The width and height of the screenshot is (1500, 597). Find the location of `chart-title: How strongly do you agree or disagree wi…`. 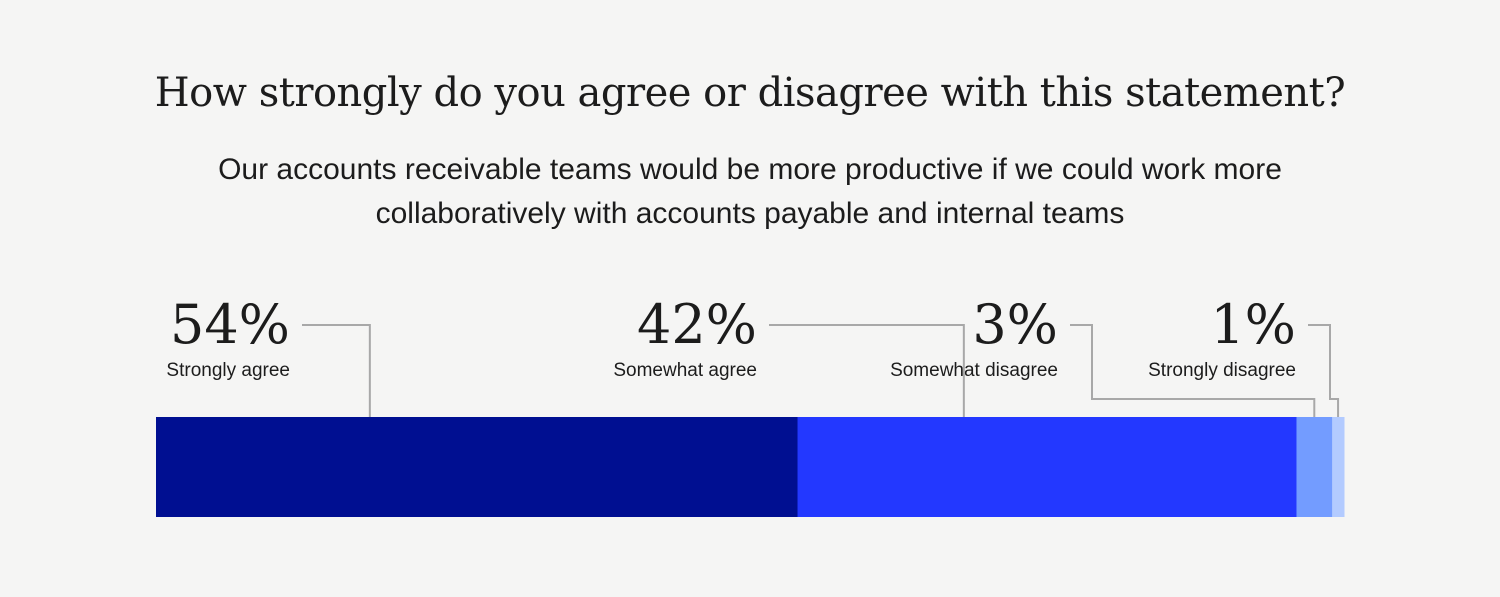

chart-title: How strongly do you agree or disagree wi… is located at coordinates (750, 93).